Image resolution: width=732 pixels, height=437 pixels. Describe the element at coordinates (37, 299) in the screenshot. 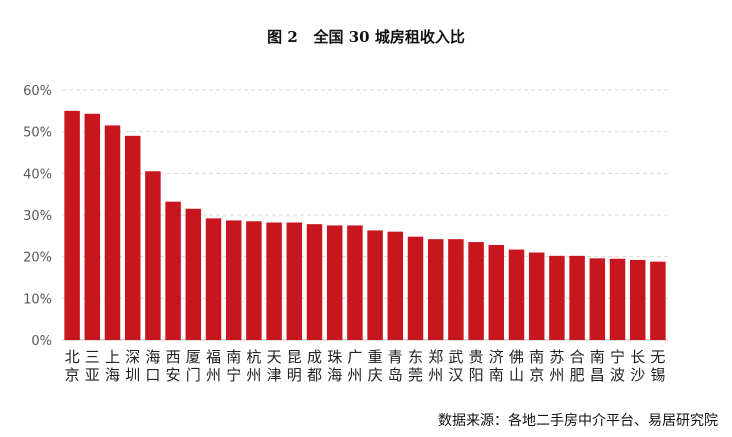

I see `y-tick-label: 10%` at that location.